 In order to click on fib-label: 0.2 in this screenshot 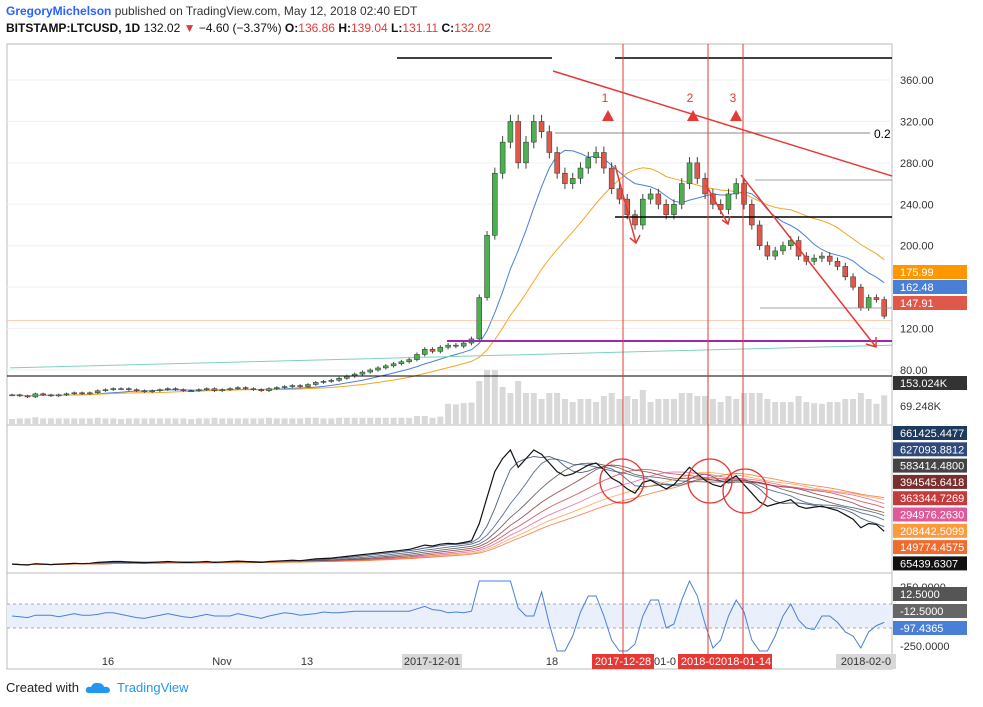, I will do `click(882, 134)`.